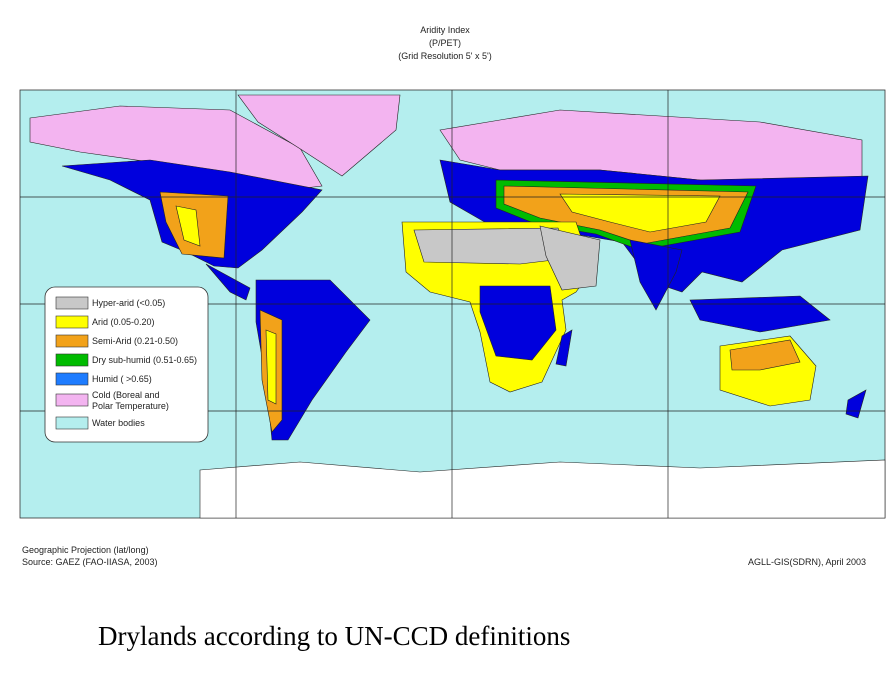 Image resolution: width=895 pixels, height=674 pixels. Describe the element at coordinates (807, 562) in the screenshot. I see `footer-credit: AGLL-GIS(SDRN), April 2003` at that location.